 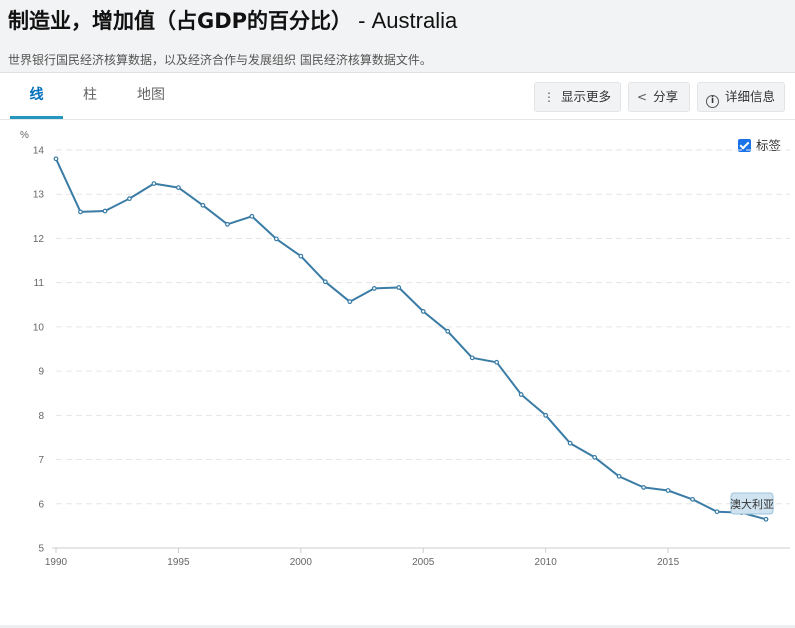 I want to click on x-tick-label: 1995, so click(x=178, y=562).